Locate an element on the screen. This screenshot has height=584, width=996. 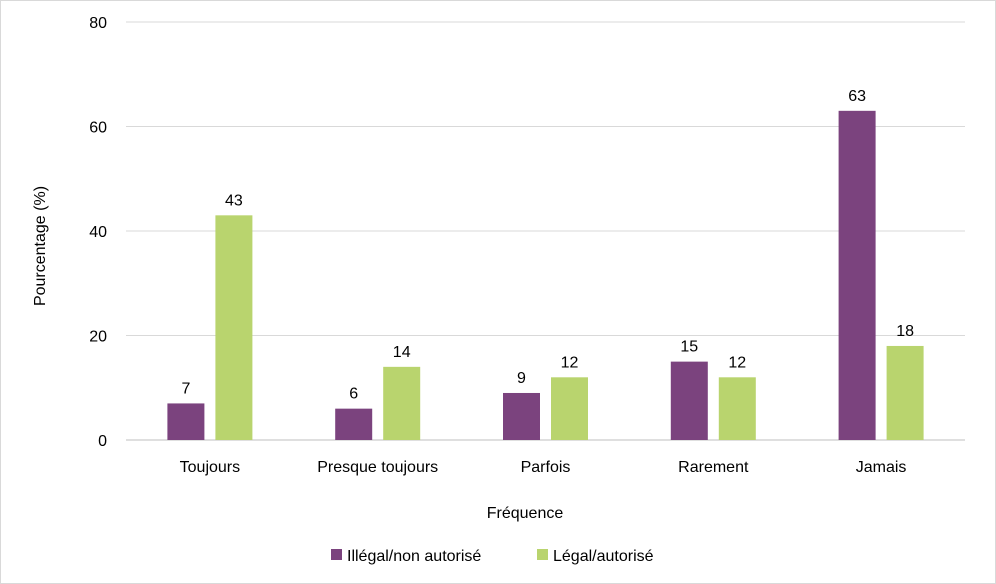
data-label: 43 is located at coordinates (234, 200).